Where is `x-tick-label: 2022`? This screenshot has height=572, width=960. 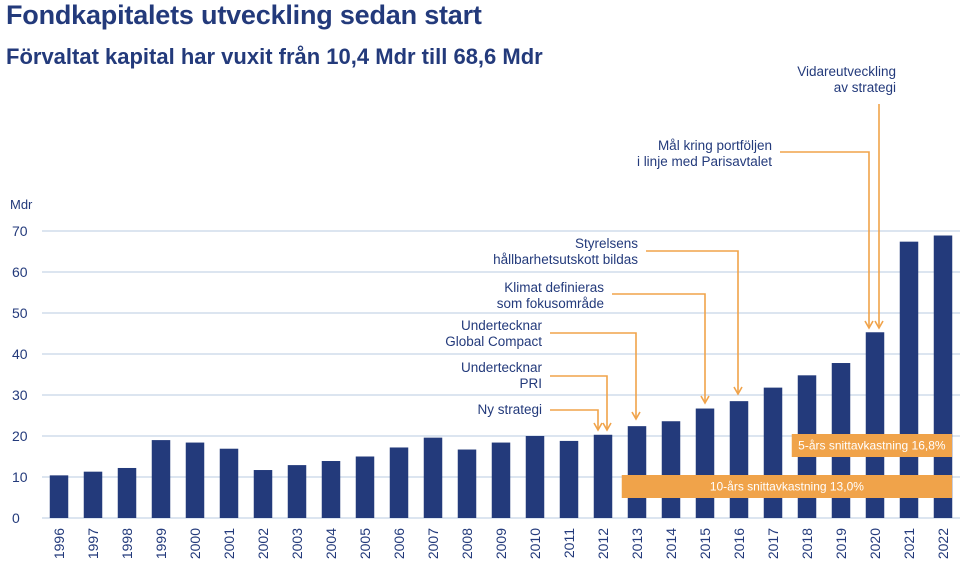 x-tick-label: 2022 is located at coordinates (943, 543).